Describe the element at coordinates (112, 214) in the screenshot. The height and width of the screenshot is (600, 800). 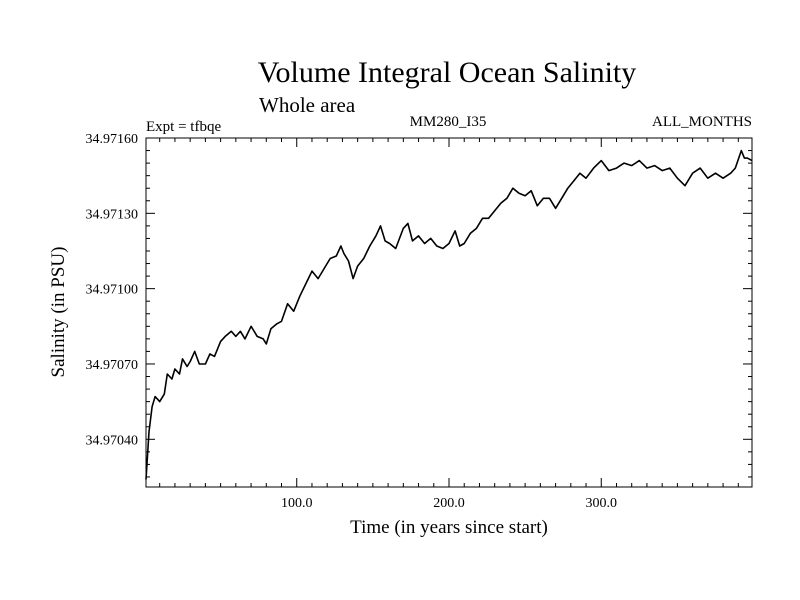
I see `y-tick-label: 34.97130` at that location.